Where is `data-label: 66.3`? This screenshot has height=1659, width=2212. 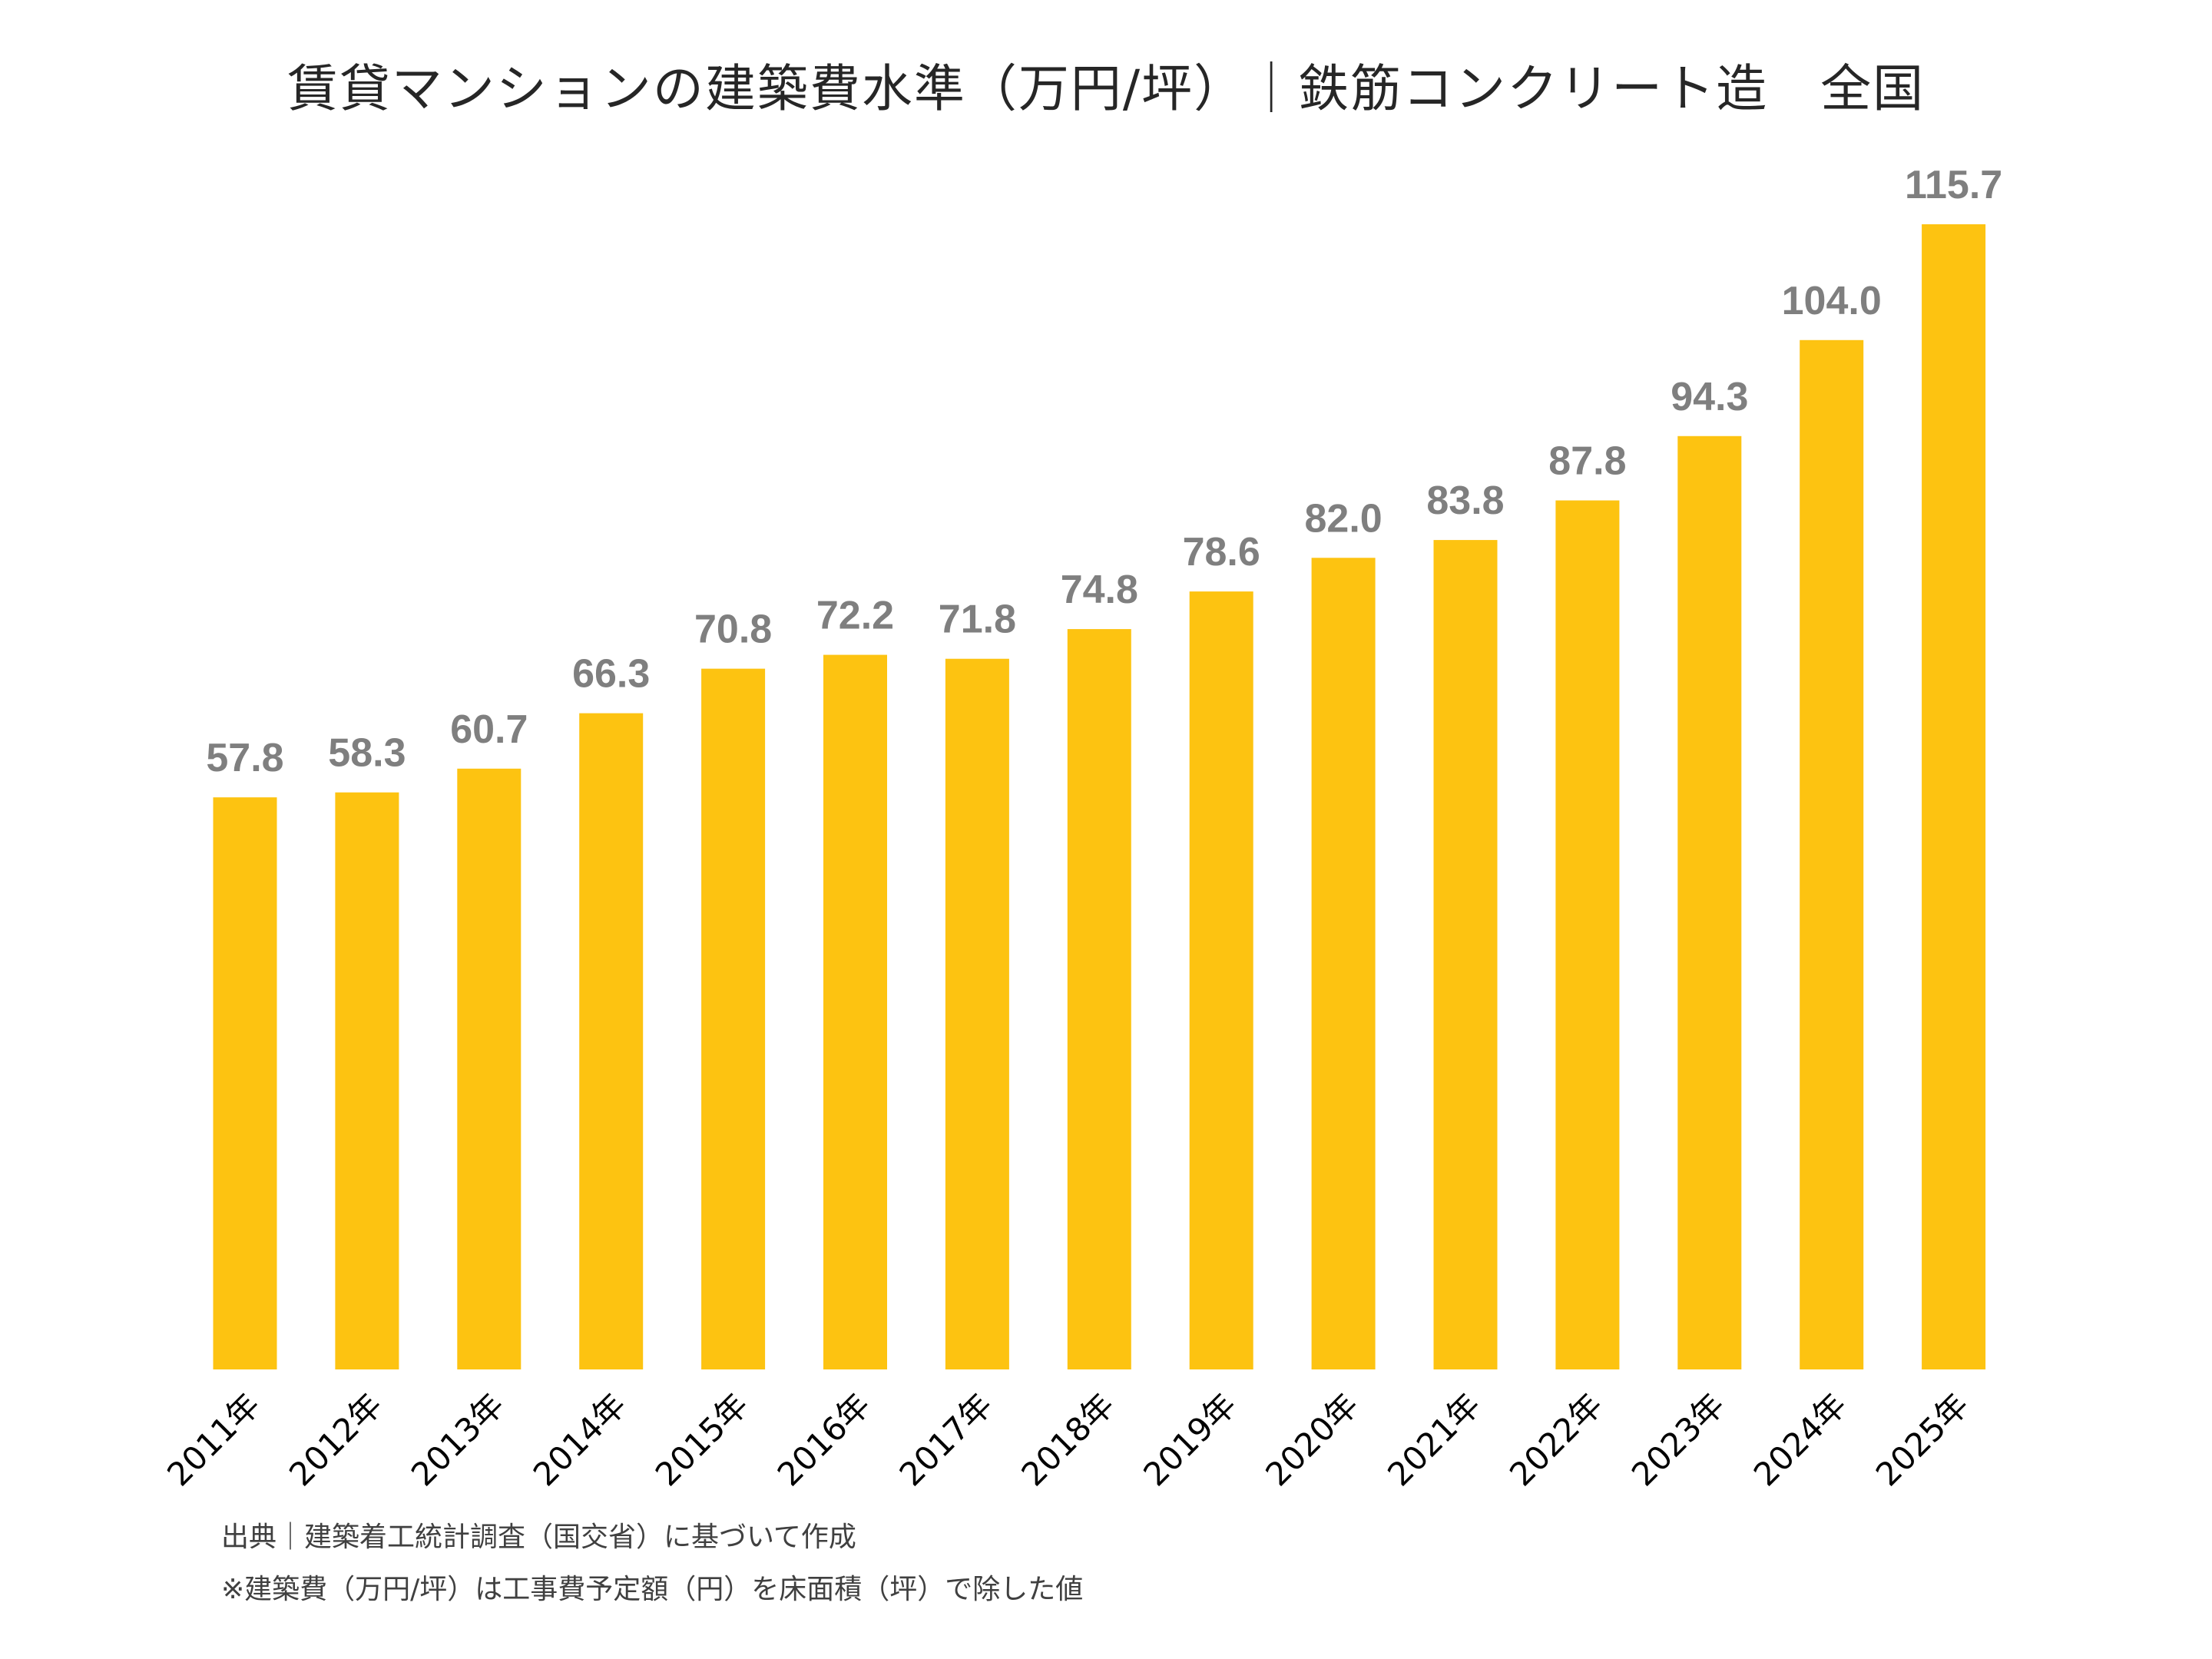
data-label: 66.3 is located at coordinates (611, 674).